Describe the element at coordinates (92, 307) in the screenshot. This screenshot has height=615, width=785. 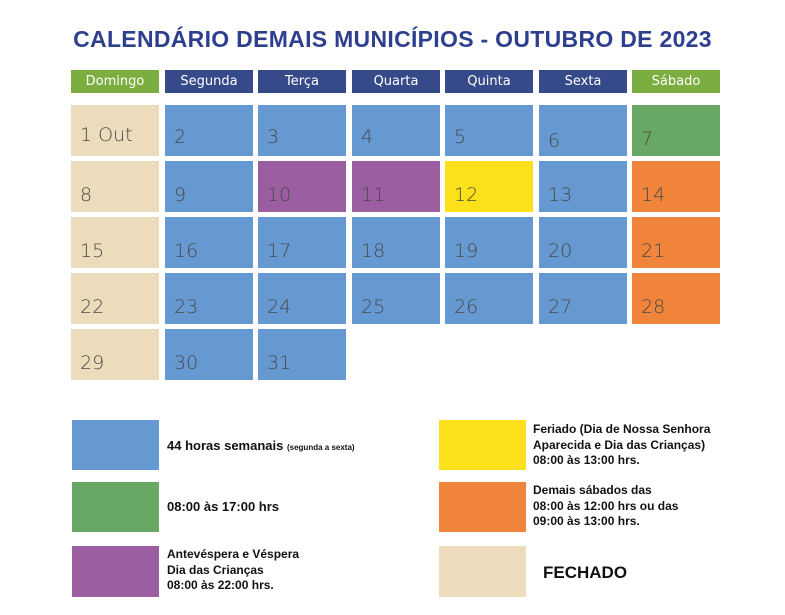
I see `day-number: 22` at that location.